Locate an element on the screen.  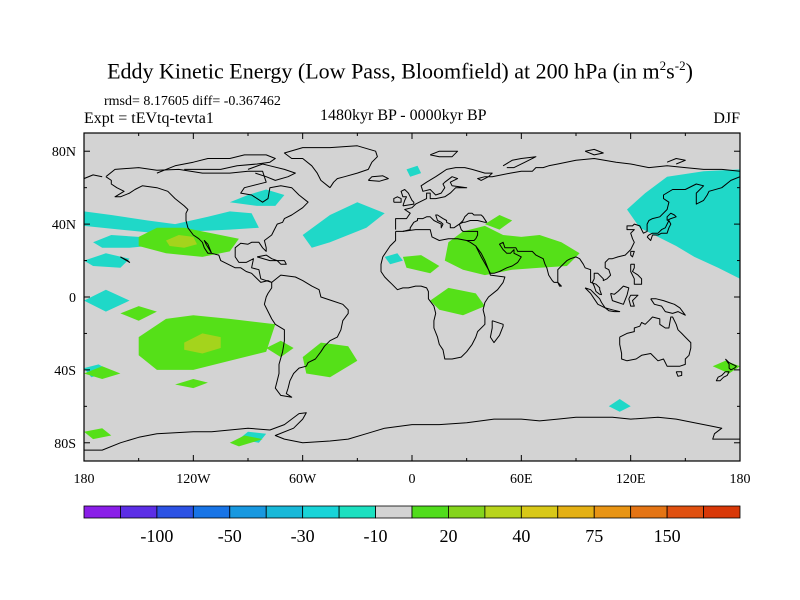
experiment-label: Expt = tEVtq-tevta1 is located at coordinates (149, 118).